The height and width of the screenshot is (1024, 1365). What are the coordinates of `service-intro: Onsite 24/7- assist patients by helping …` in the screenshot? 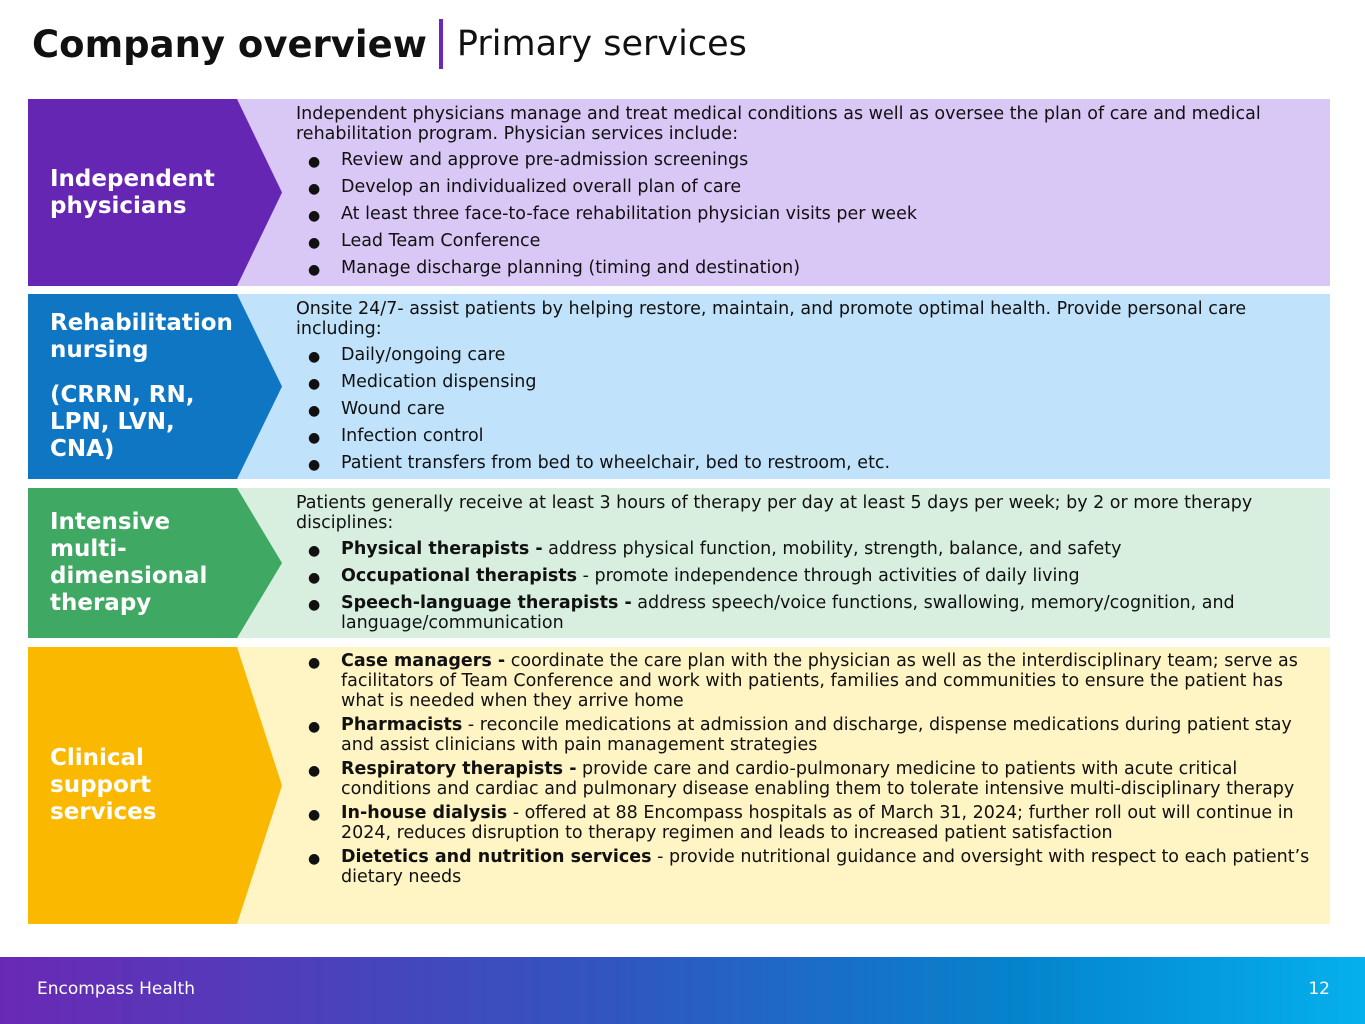 It's located at (771, 319).